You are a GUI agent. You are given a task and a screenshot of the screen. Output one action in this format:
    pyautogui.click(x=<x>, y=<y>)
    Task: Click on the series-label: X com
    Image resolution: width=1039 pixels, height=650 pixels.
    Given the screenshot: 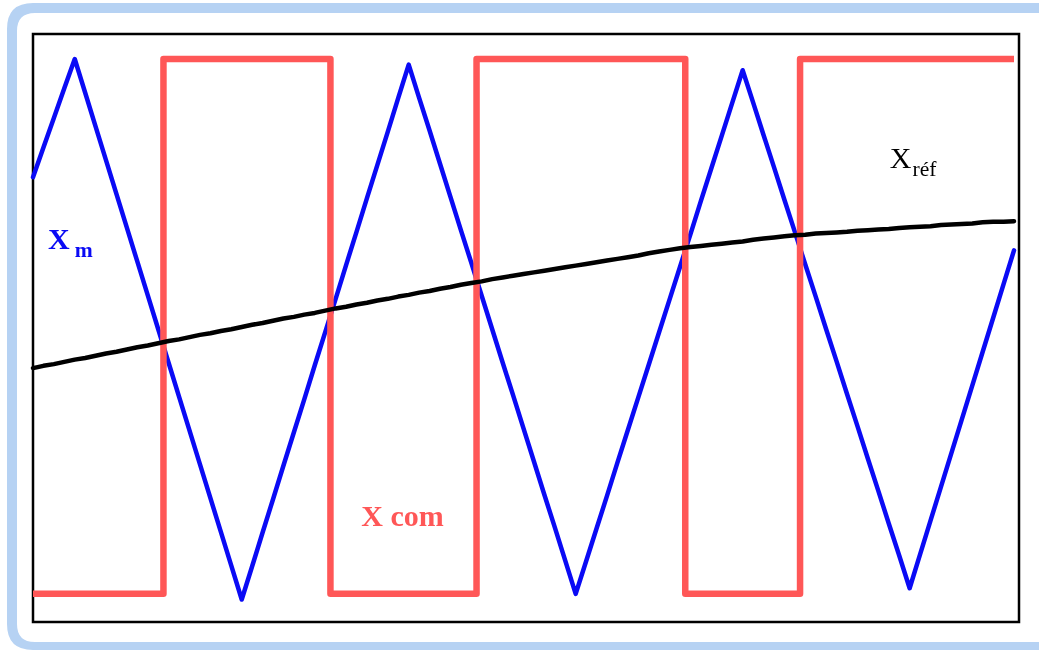 What is the action you would take?
    pyautogui.click(x=402, y=516)
    